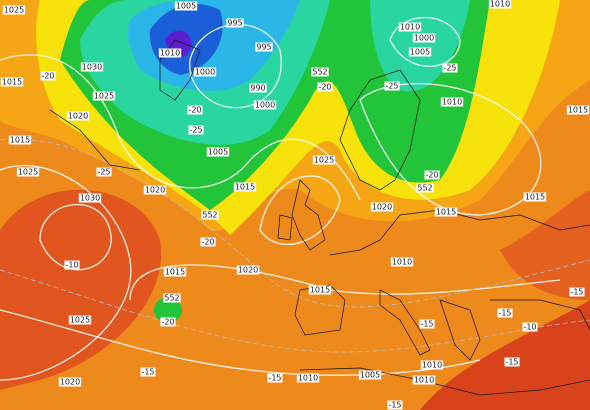 This screenshot has height=410, width=590. What do you see at coordinates (168, 310) in the screenshot?
I see `cutoff-low` at bounding box center [168, 310].